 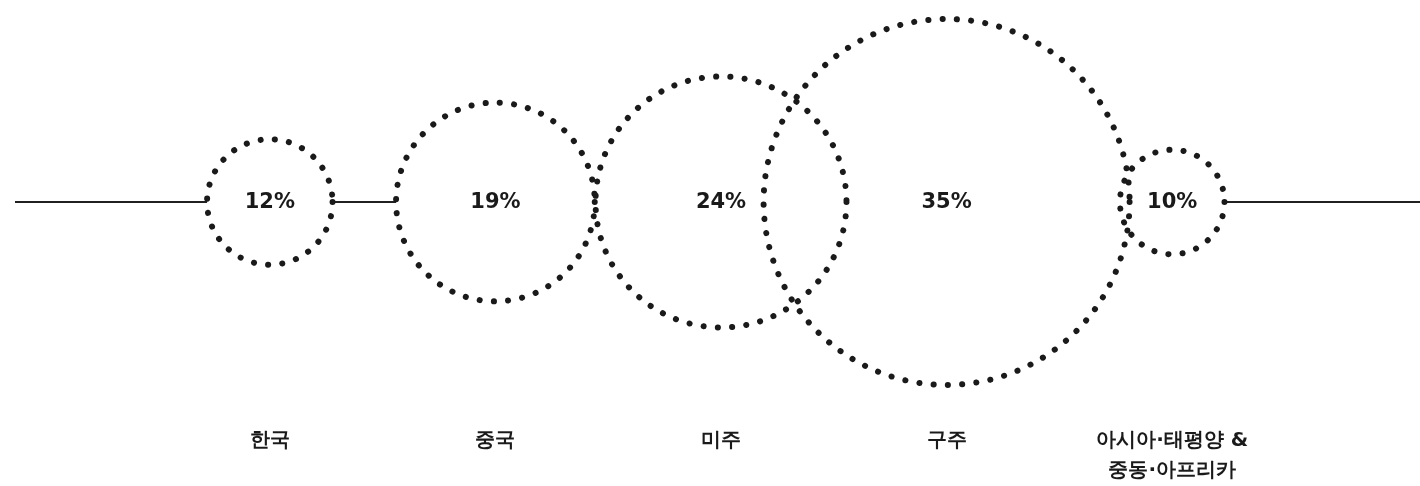 I want to click on data-label: 24%, so click(x=721, y=201).